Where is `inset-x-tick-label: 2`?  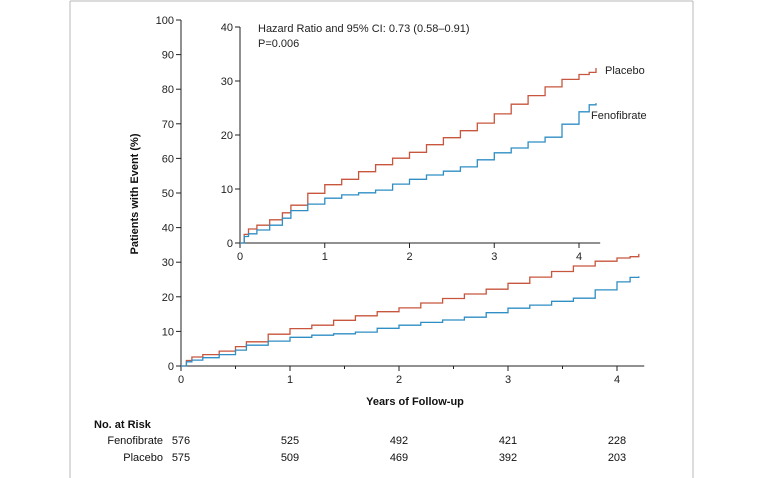 inset-x-tick-label: 2 is located at coordinates (409, 257).